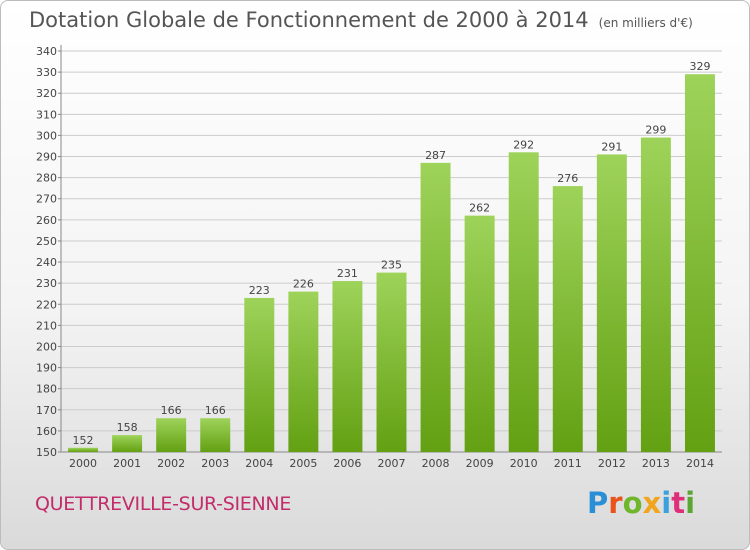 This screenshot has width=750, height=550. Describe the element at coordinates (568, 463) in the screenshot. I see `x-tick-label: 2011` at that location.